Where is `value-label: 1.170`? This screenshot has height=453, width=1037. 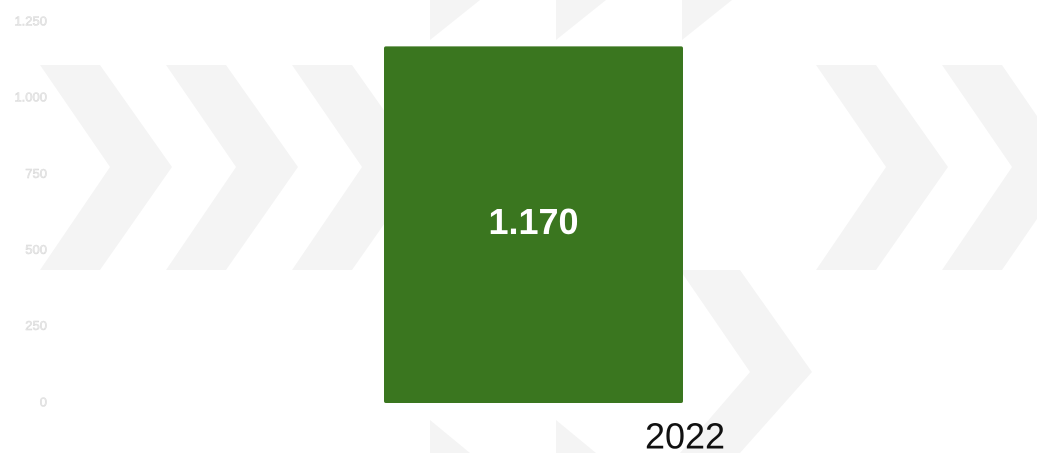
value-label: 1.170 is located at coordinates (533, 221).